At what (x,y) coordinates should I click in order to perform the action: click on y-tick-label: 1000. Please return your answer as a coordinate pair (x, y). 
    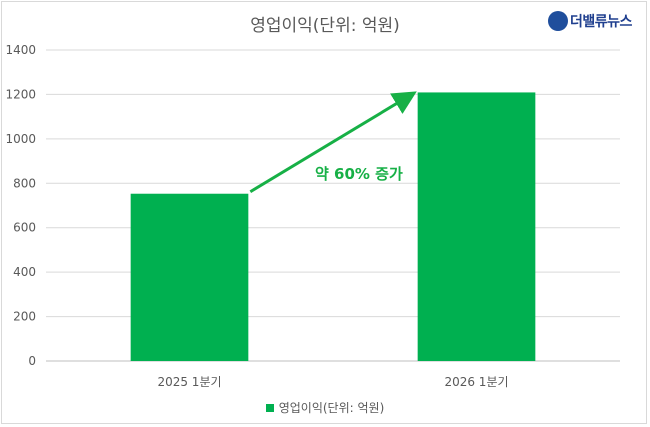
    Looking at the image, I should click on (20, 139).